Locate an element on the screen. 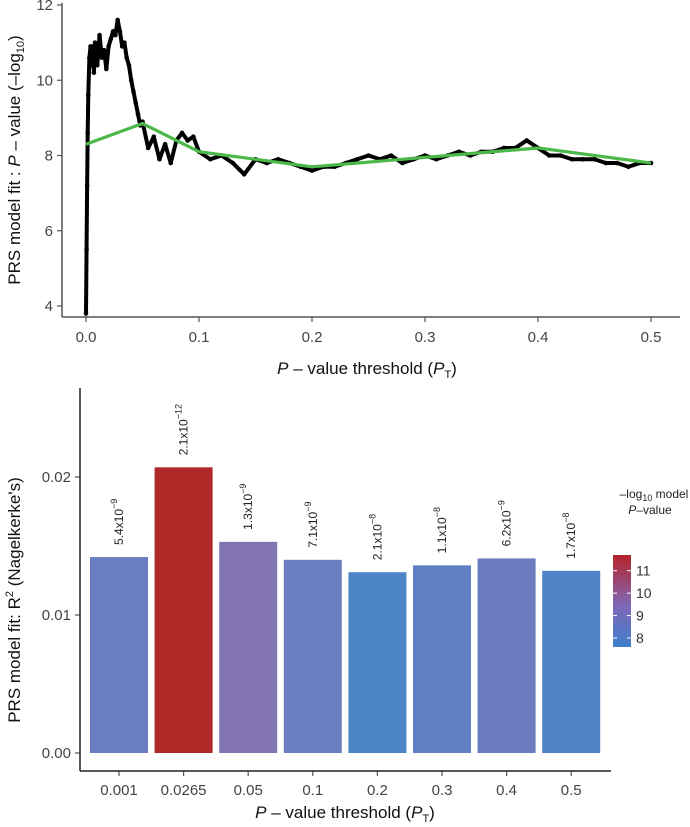  x-tick-label: 0.0265 is located at coordinates (184, 790).